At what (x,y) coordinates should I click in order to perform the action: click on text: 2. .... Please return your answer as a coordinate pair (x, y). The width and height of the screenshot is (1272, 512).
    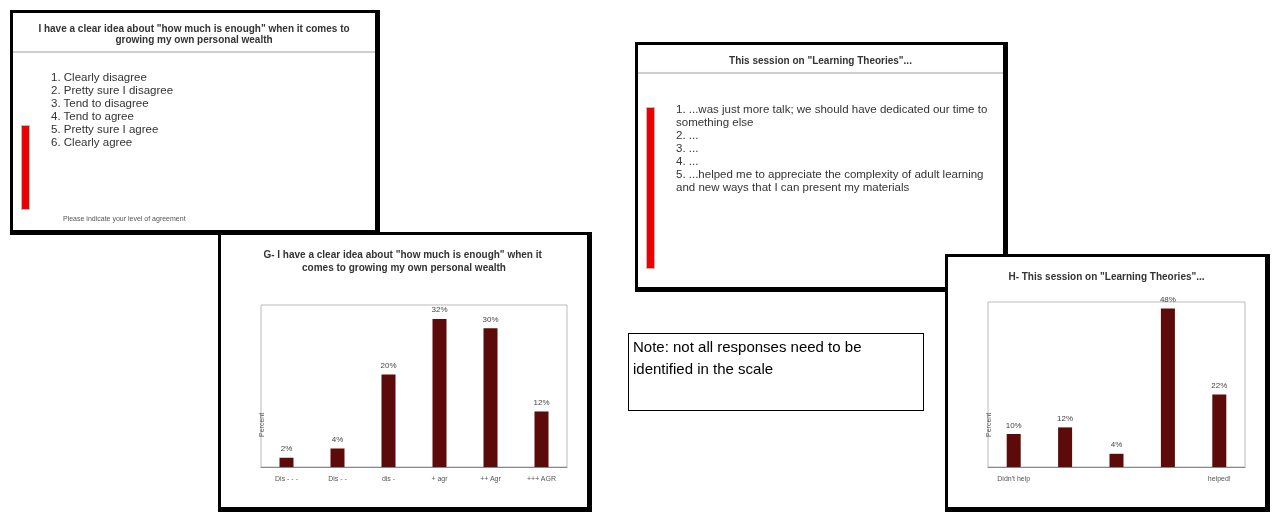
    Looking at the image, I should click on (688, 135).